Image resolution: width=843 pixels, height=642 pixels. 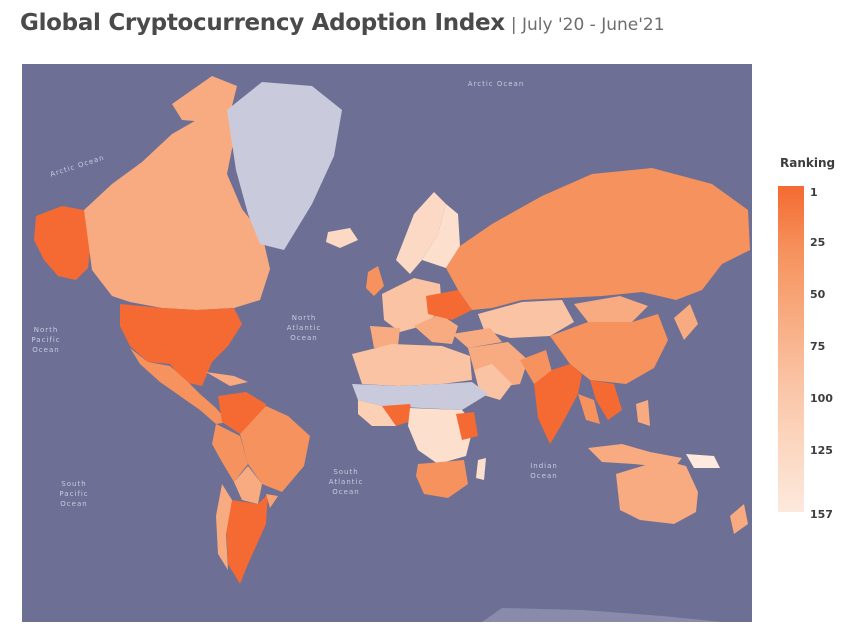 I want to click on country-china, so click(x=609, y=349).